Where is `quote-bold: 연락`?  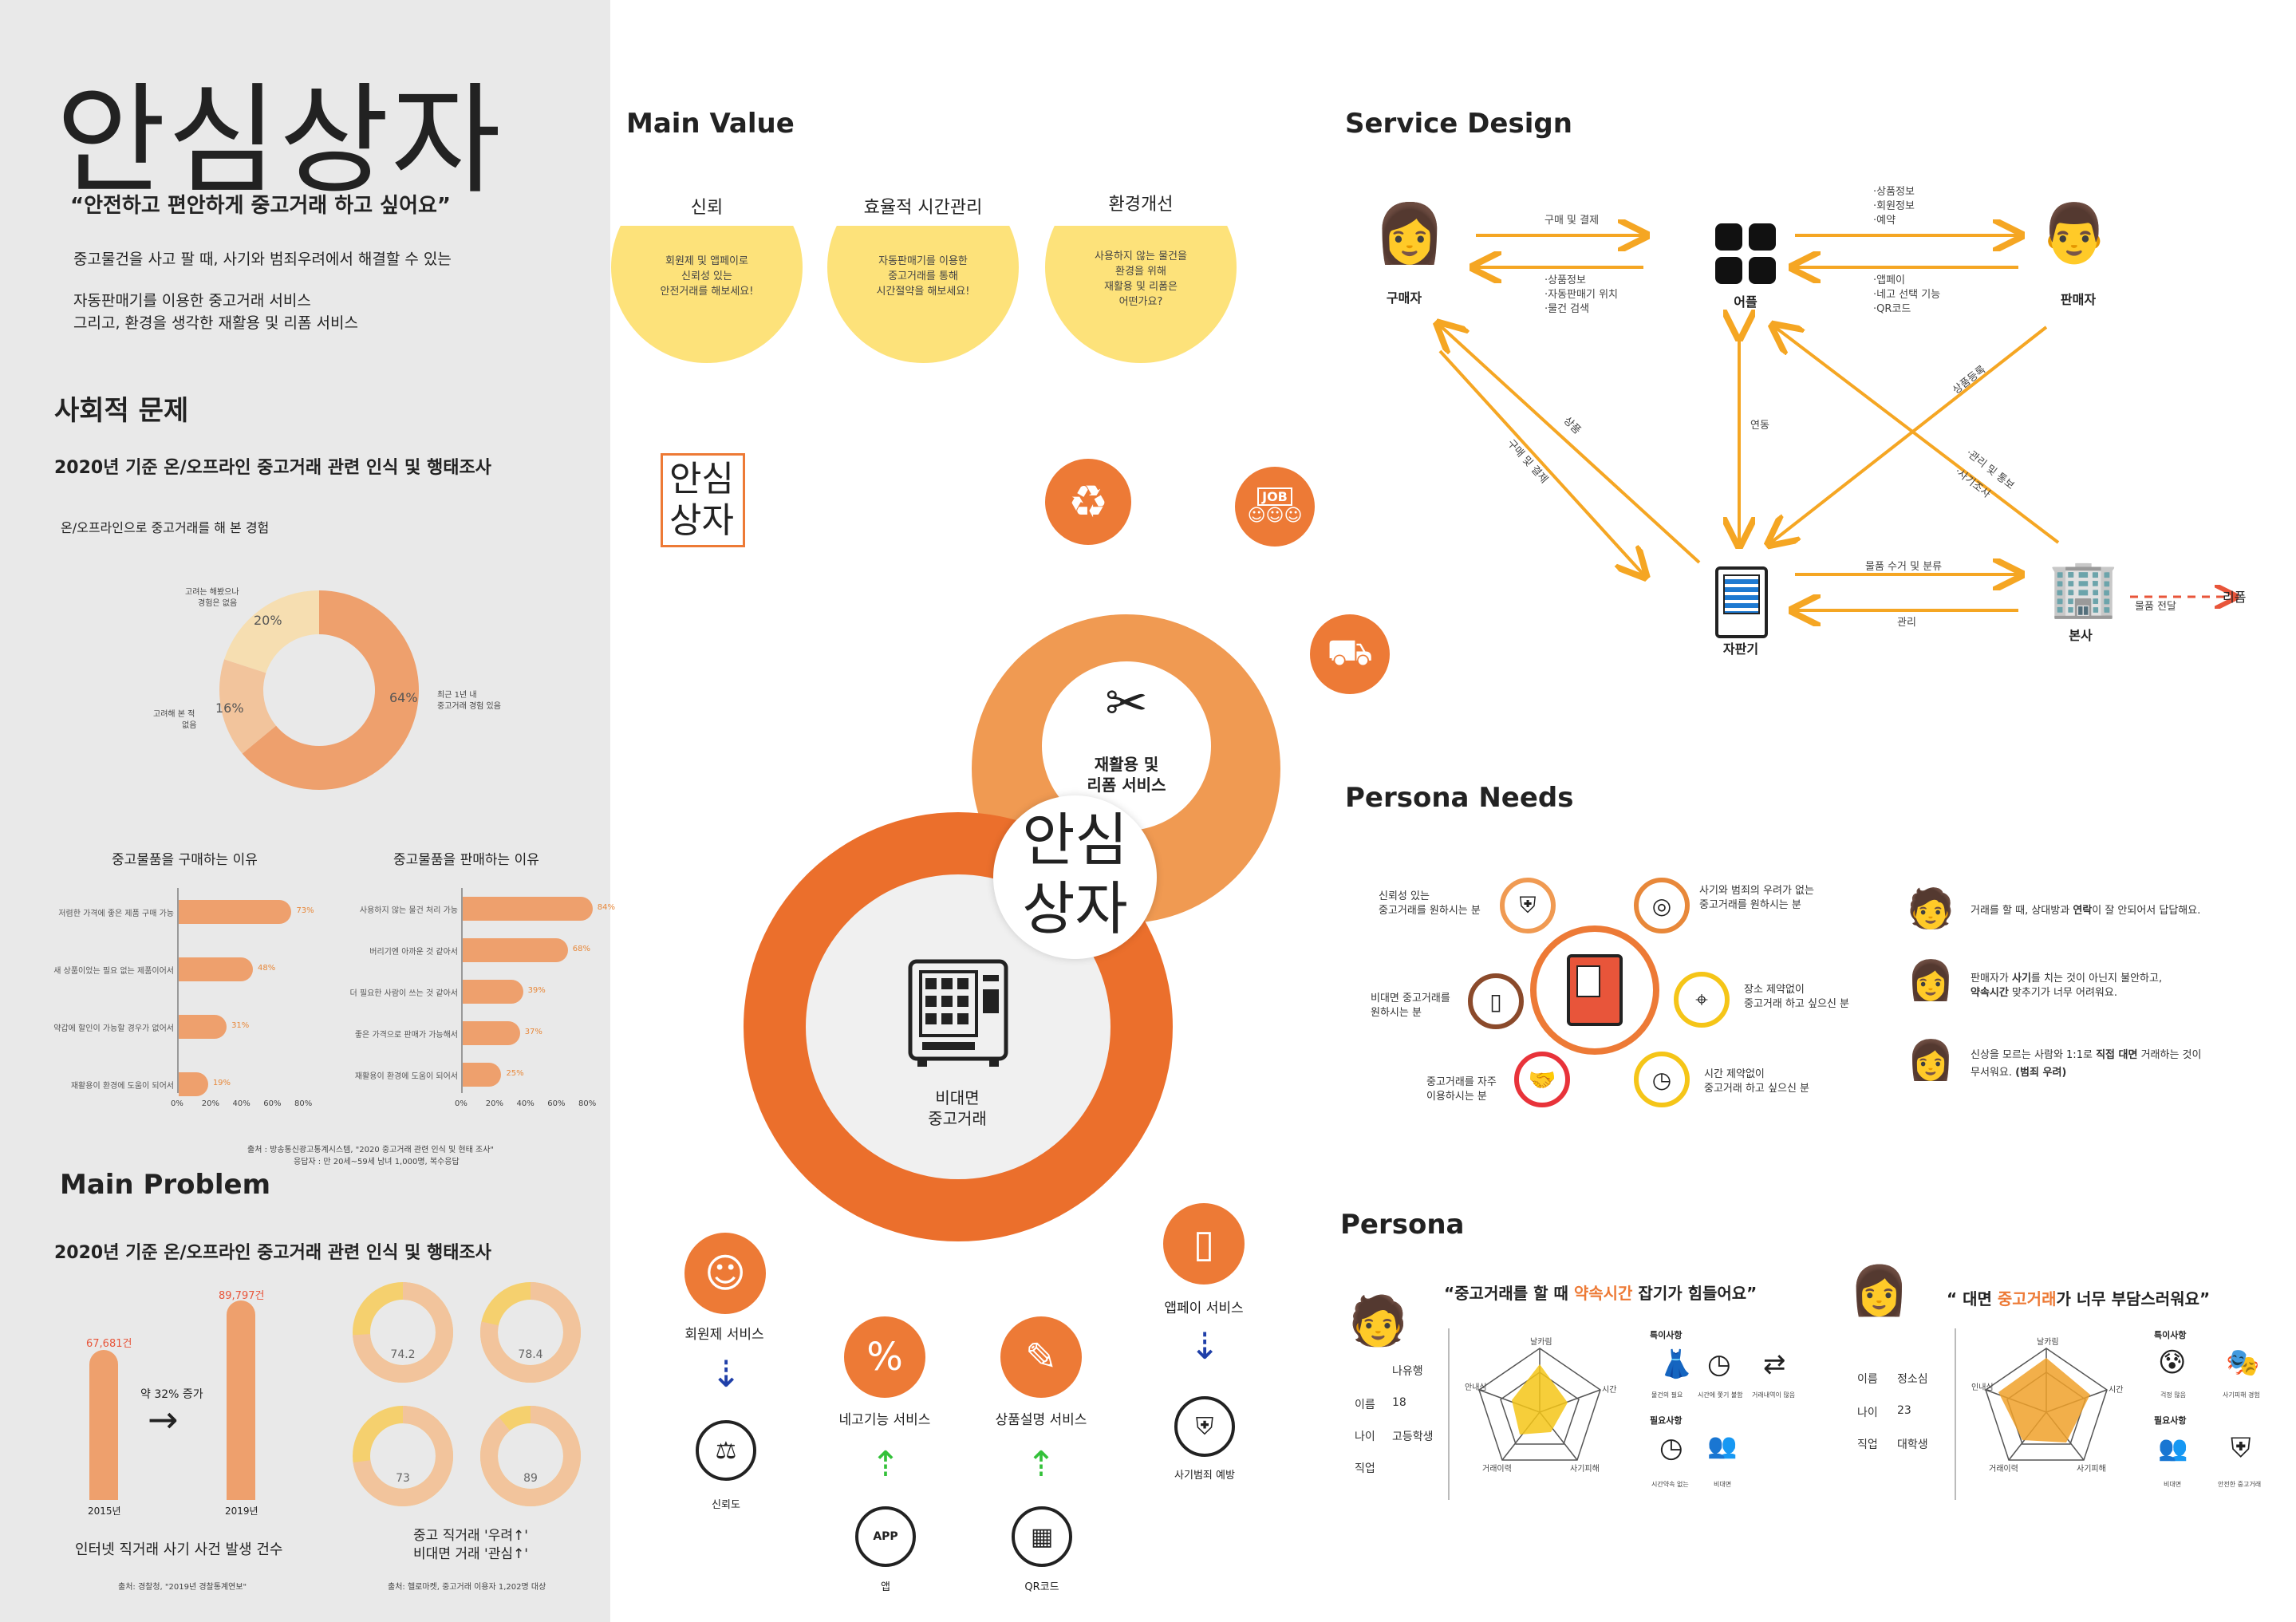 quote-bold: 연락 is located at coordinates (2083, 911).